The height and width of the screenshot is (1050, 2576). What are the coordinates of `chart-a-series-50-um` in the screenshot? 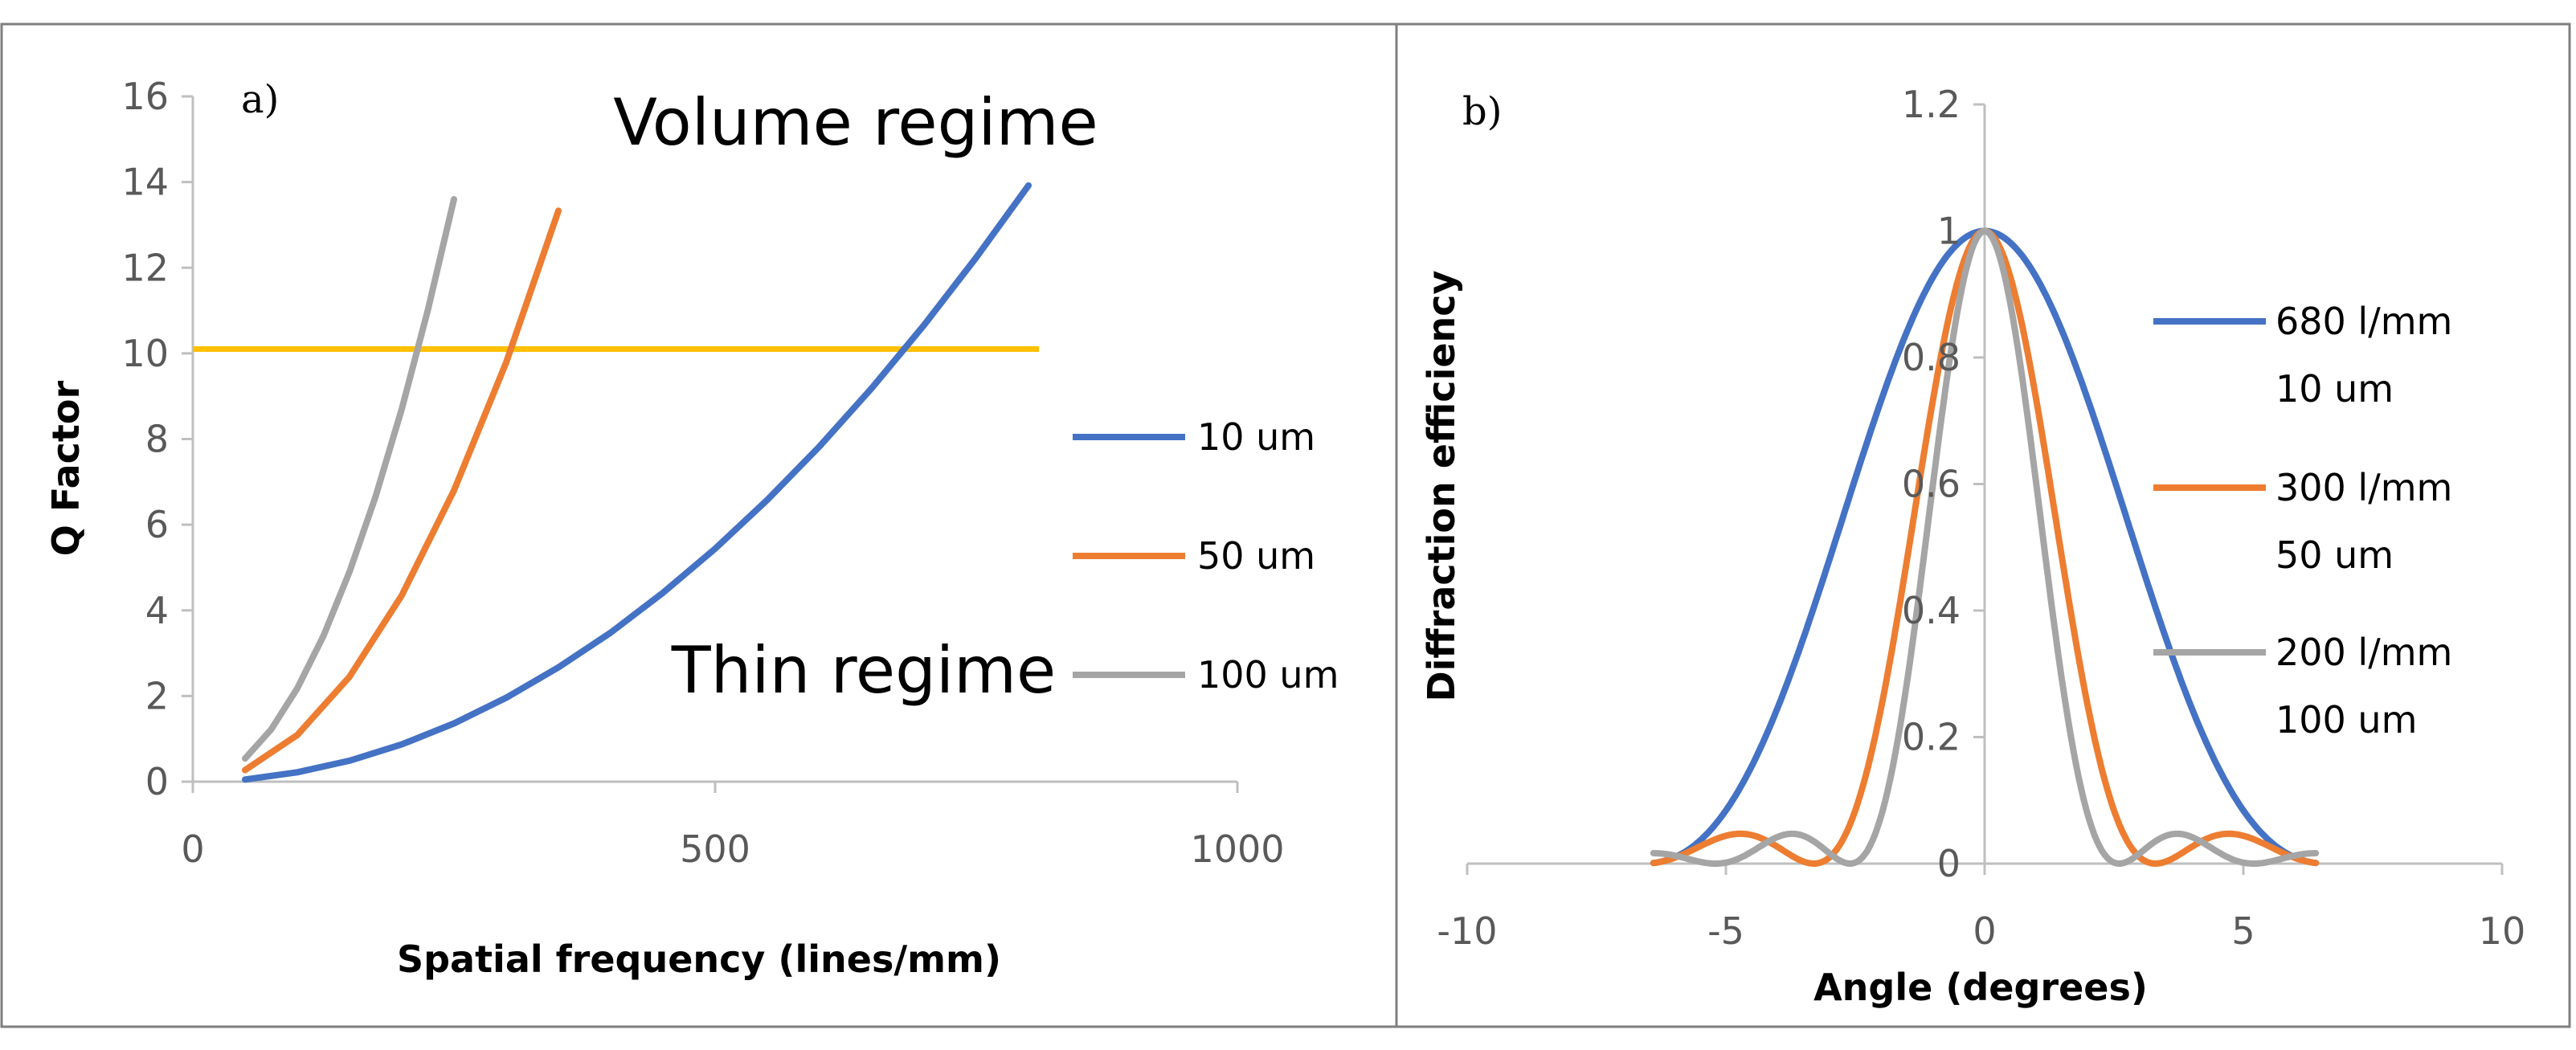 It's located at (402, 490).